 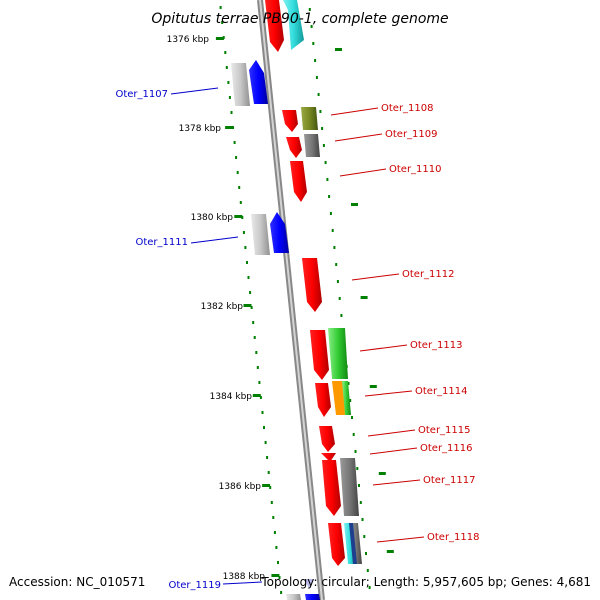 What do you see at coordinates (444, 430) in the screenshot?
I see `gene-label-oter-1115: Oter_1115` at bounding box center [444, 430].